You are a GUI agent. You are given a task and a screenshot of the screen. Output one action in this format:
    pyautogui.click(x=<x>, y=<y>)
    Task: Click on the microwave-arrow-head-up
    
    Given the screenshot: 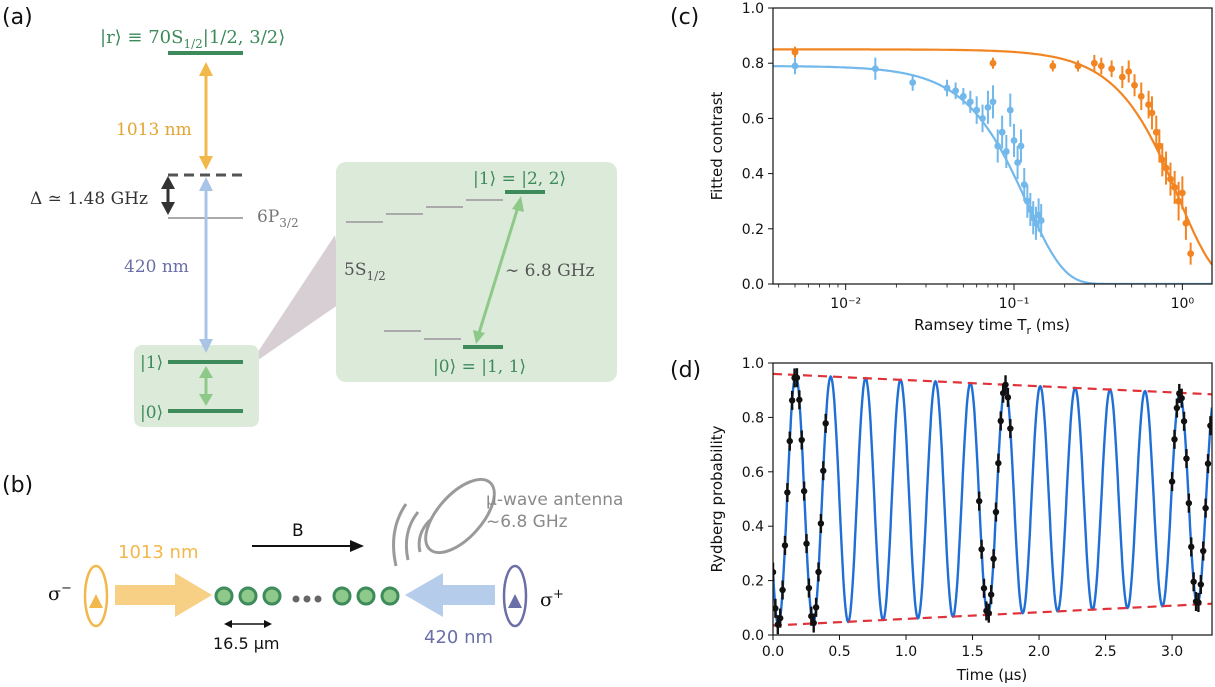 What is the action you would take?
    pyautogui.click(x=518, y=204)
    